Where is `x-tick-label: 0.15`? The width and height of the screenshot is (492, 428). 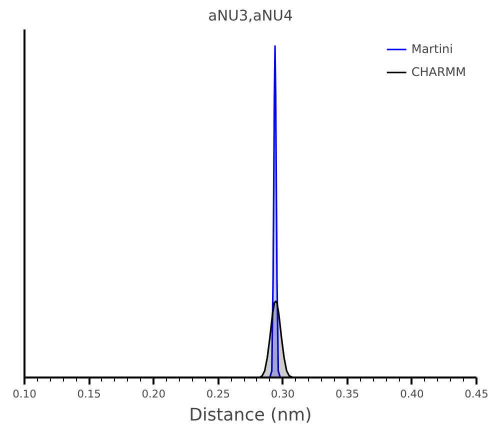 x-tick-label: 0.15 is located at coordinates (89, 394).